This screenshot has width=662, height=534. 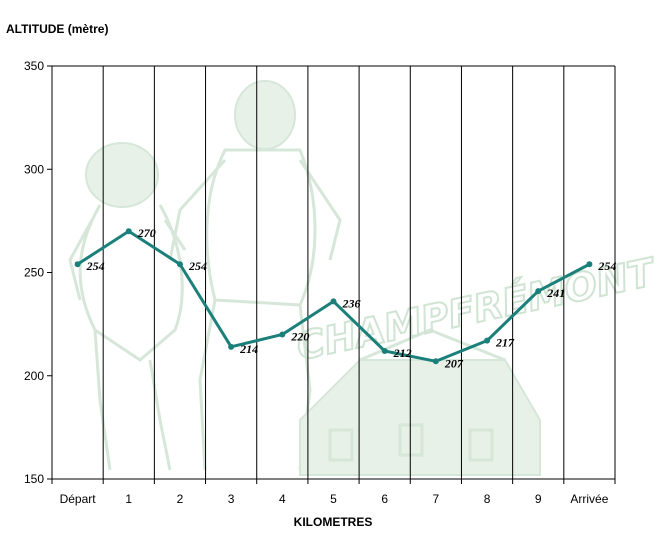 I want to click on x-tick-label: 8, so click(x=487, y=499).